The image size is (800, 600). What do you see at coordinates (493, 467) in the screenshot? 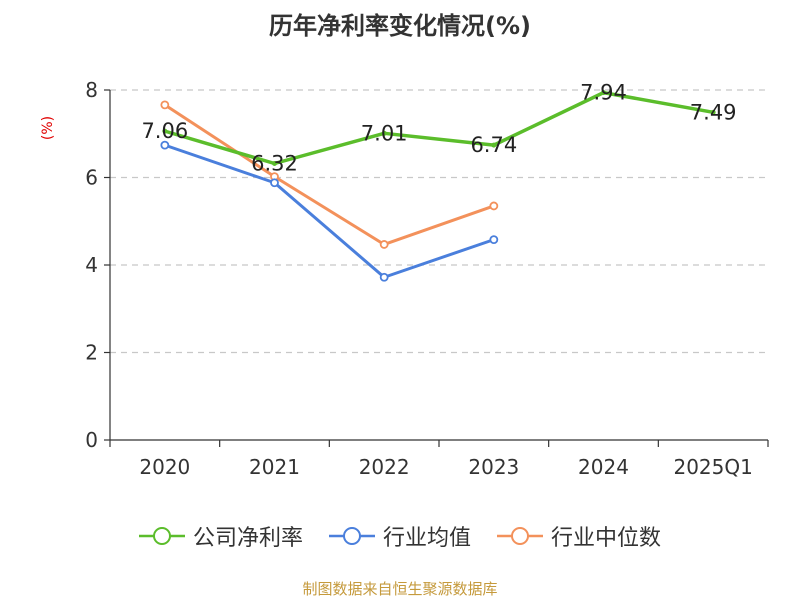
I see `x-tick-label: 2023` at bounding box center [493, 467].